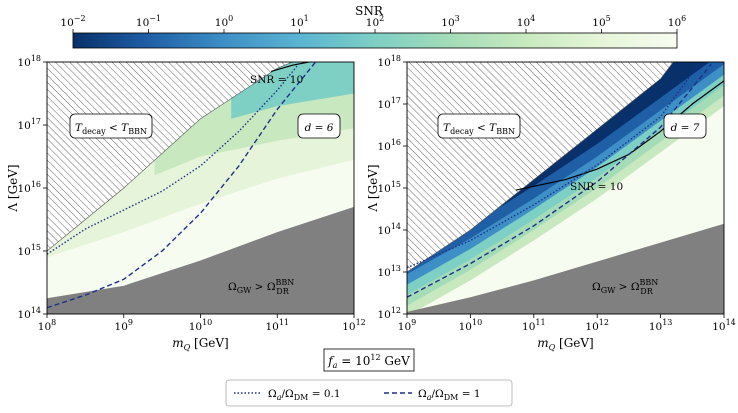 Image resolution: width=738 pixels, height=413 pixels. I want to click on colorbar-tick-exp: 3, so click(457, 18).